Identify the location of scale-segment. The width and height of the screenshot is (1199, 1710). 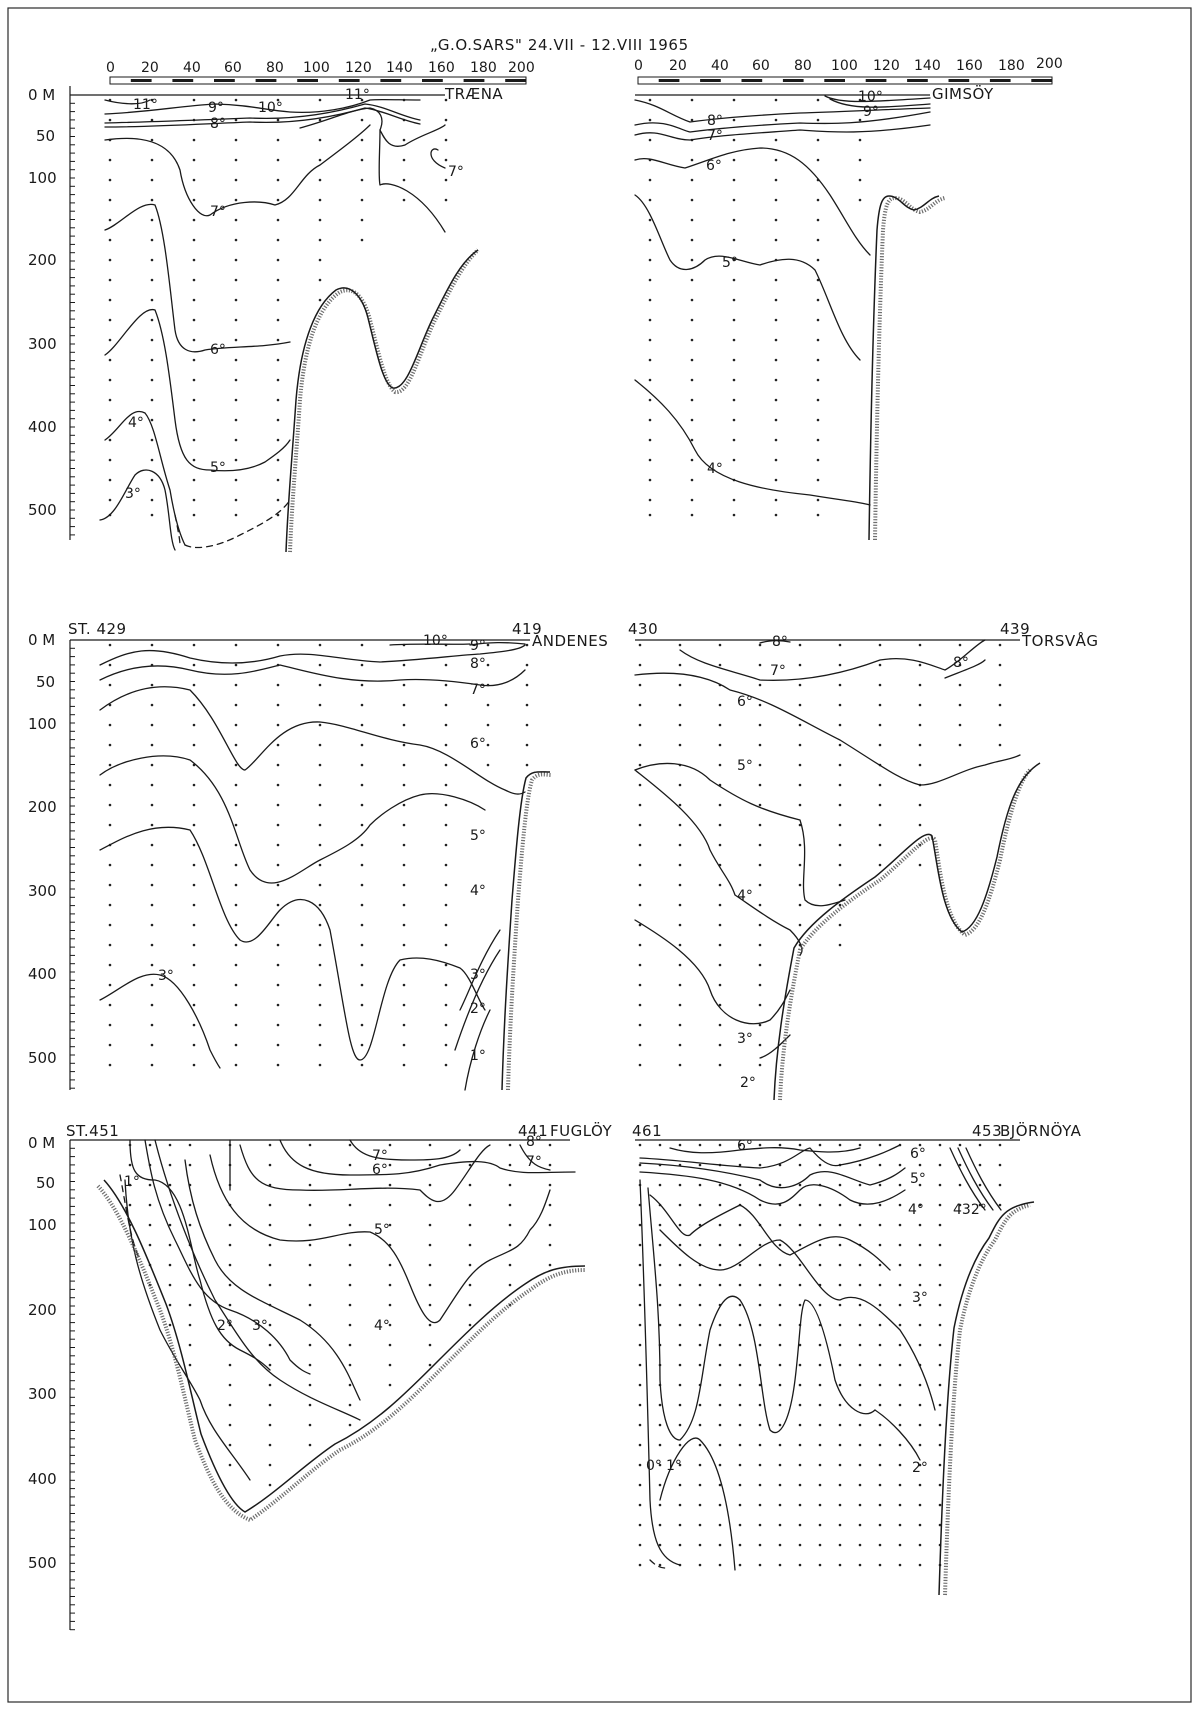
(710, 80).